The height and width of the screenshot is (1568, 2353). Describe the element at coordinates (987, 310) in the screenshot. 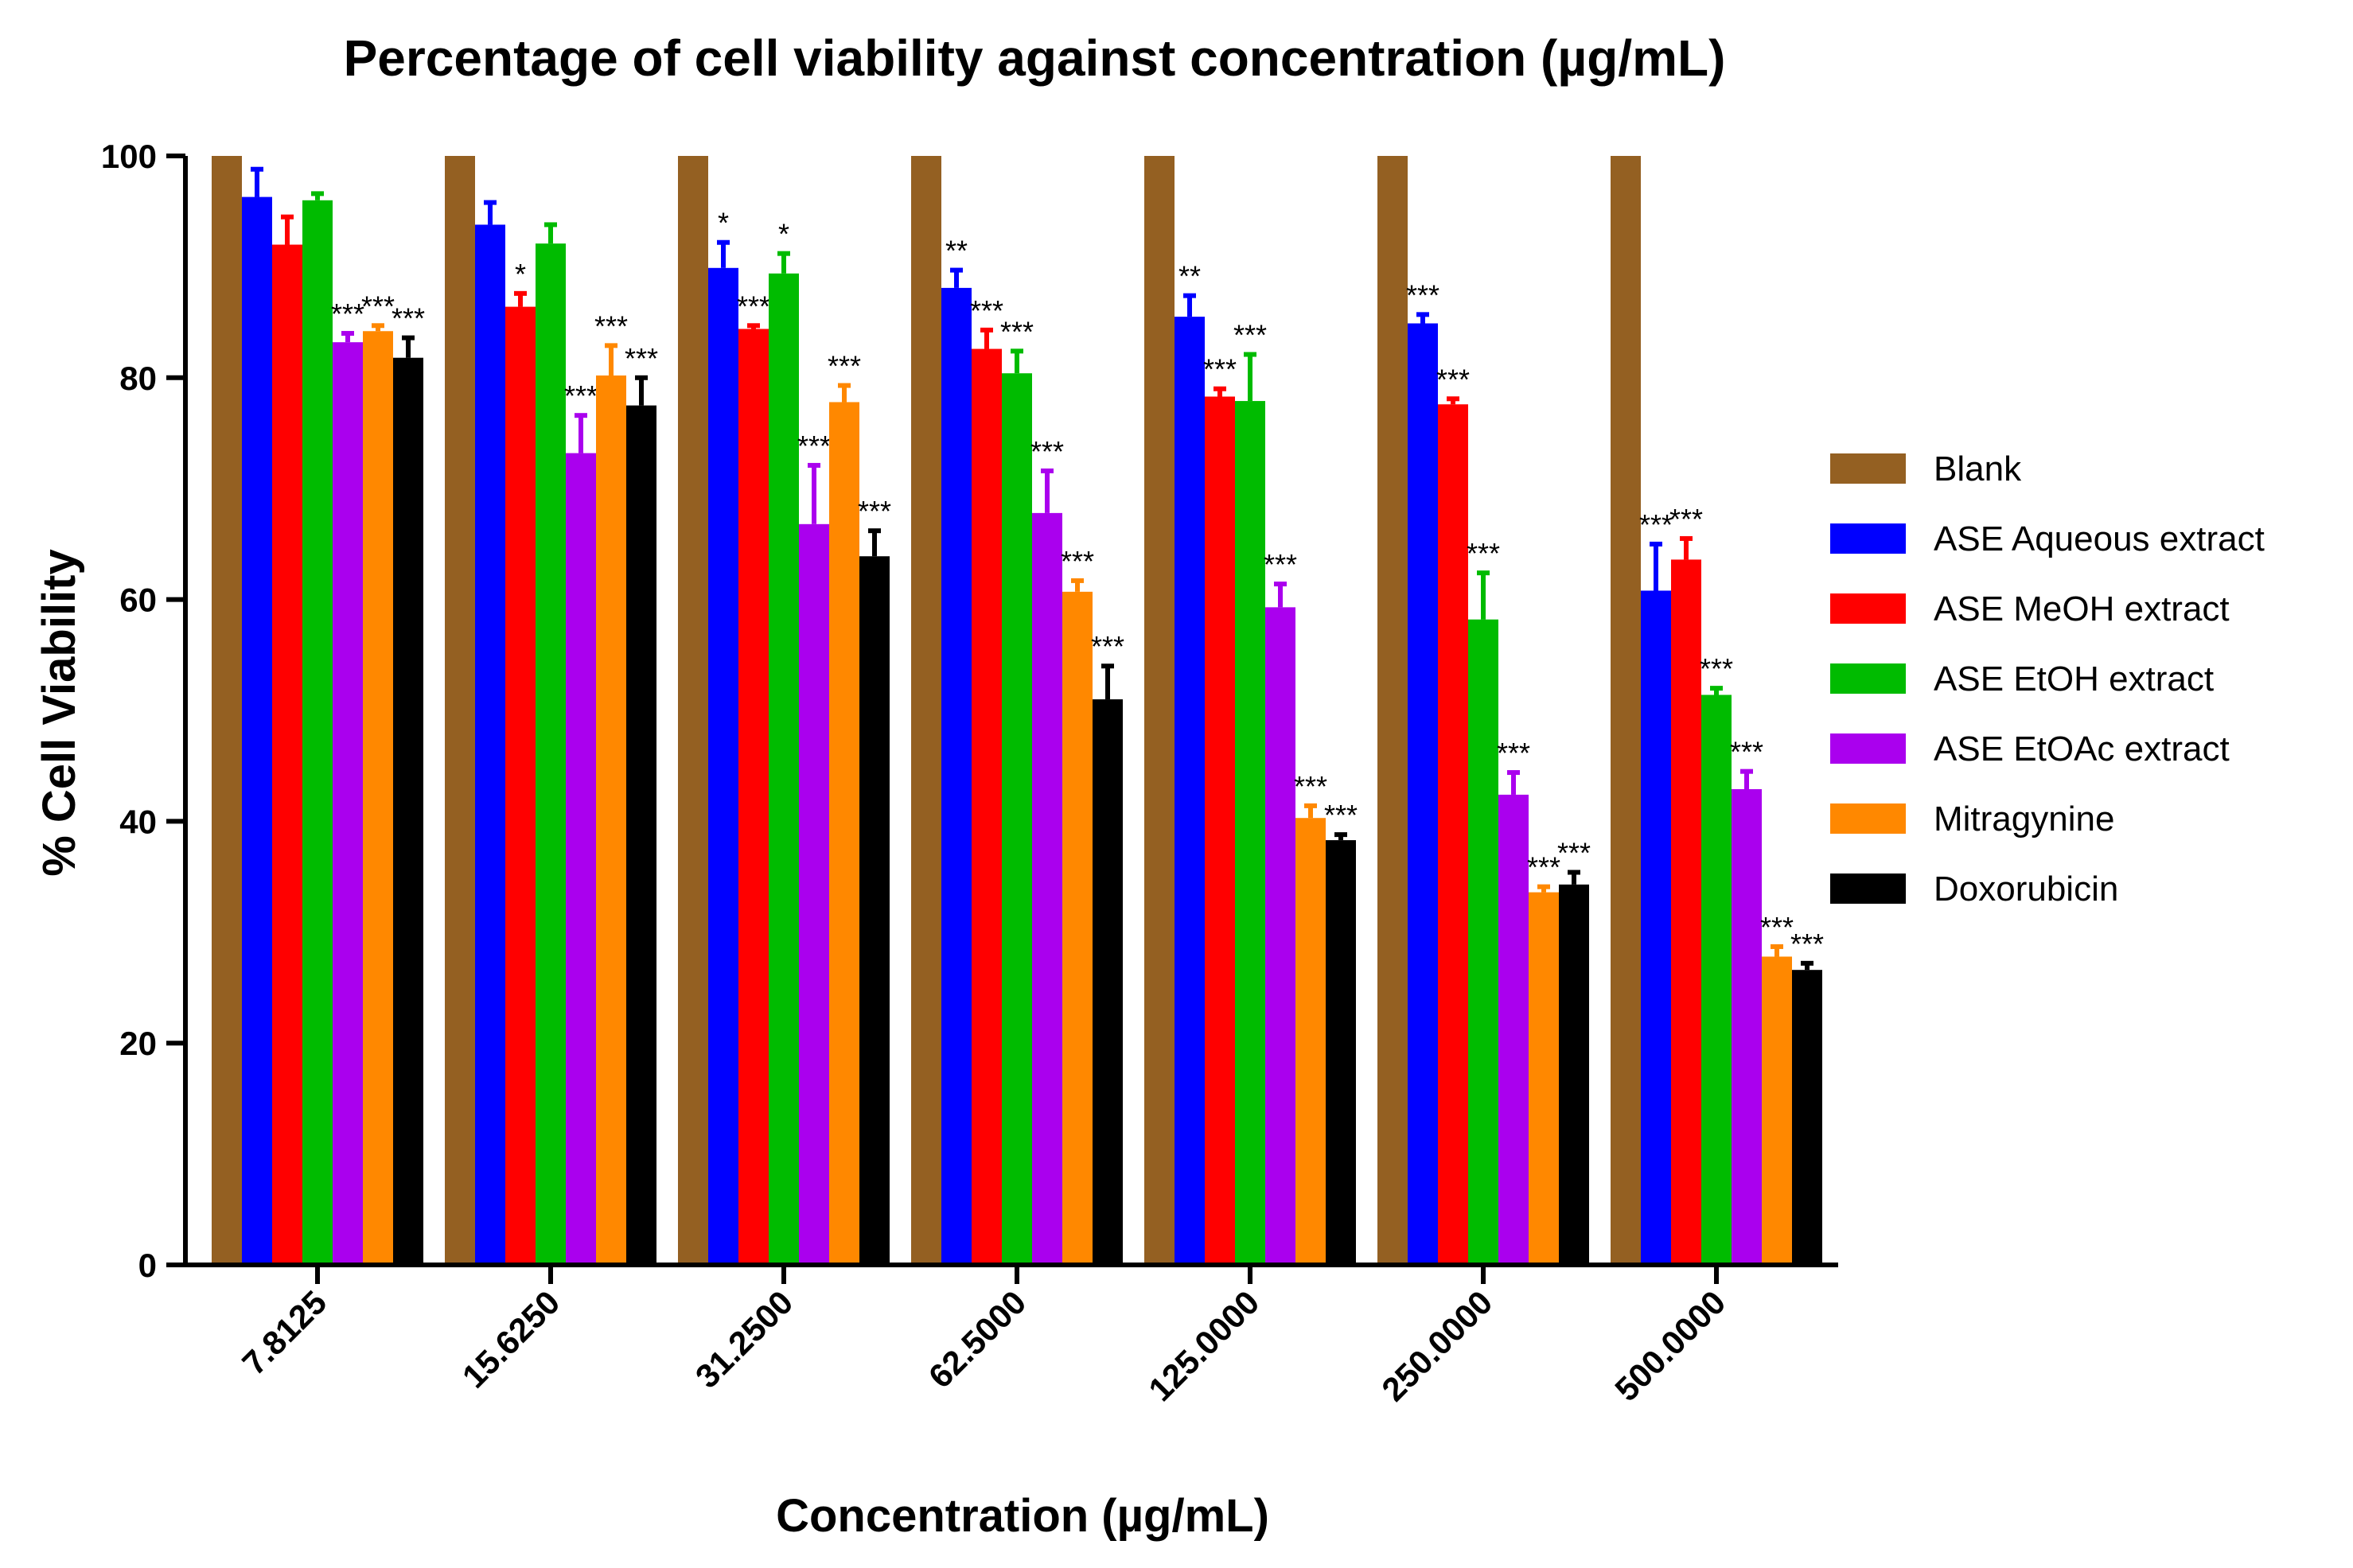

I see `significance-mark-2-3: ***` at that location.